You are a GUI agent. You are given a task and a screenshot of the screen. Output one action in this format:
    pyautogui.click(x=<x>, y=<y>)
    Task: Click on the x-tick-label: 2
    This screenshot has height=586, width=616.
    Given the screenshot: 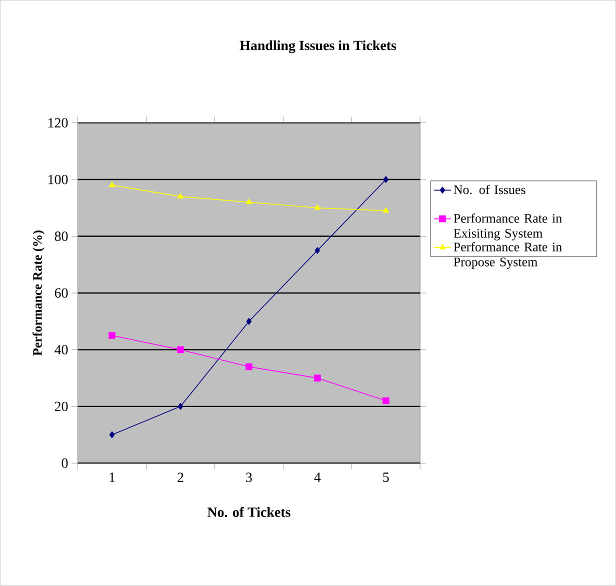 What is the action you would take?
    pyautogui.click(x=181, y=477)
    